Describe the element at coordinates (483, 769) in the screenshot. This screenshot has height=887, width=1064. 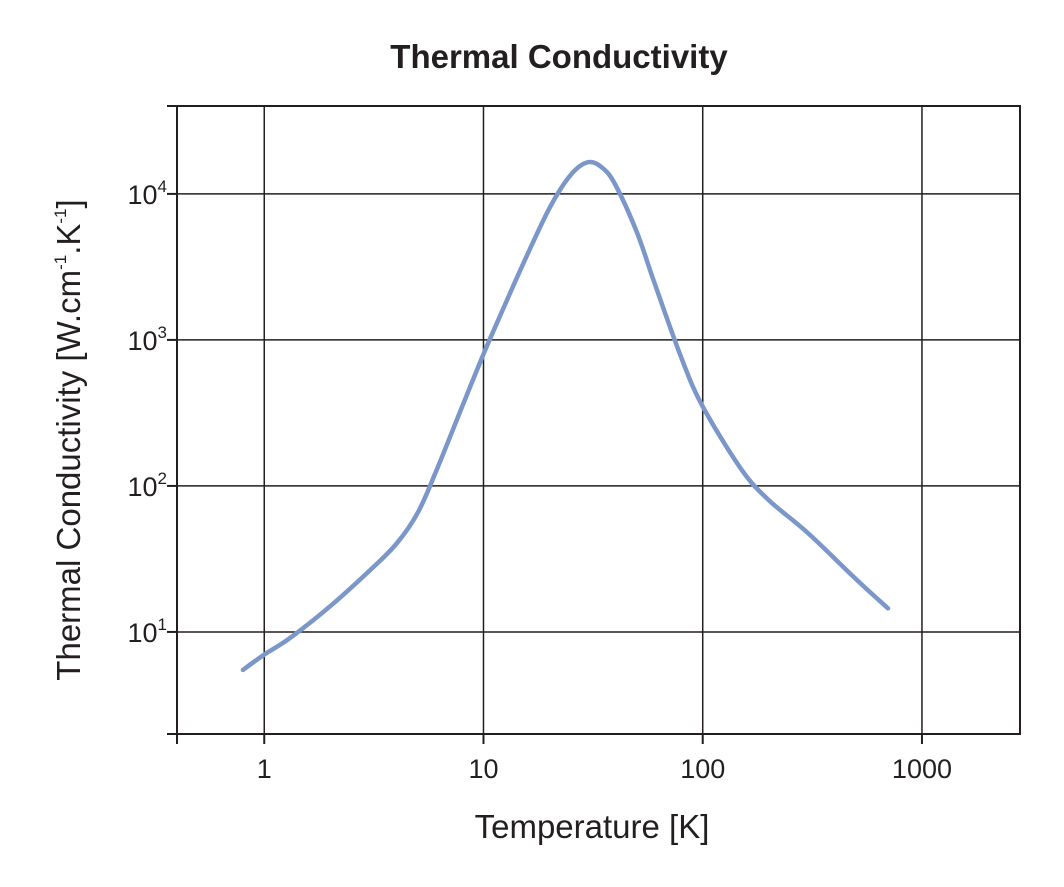
I see `x-tick-label: 10` at that location.